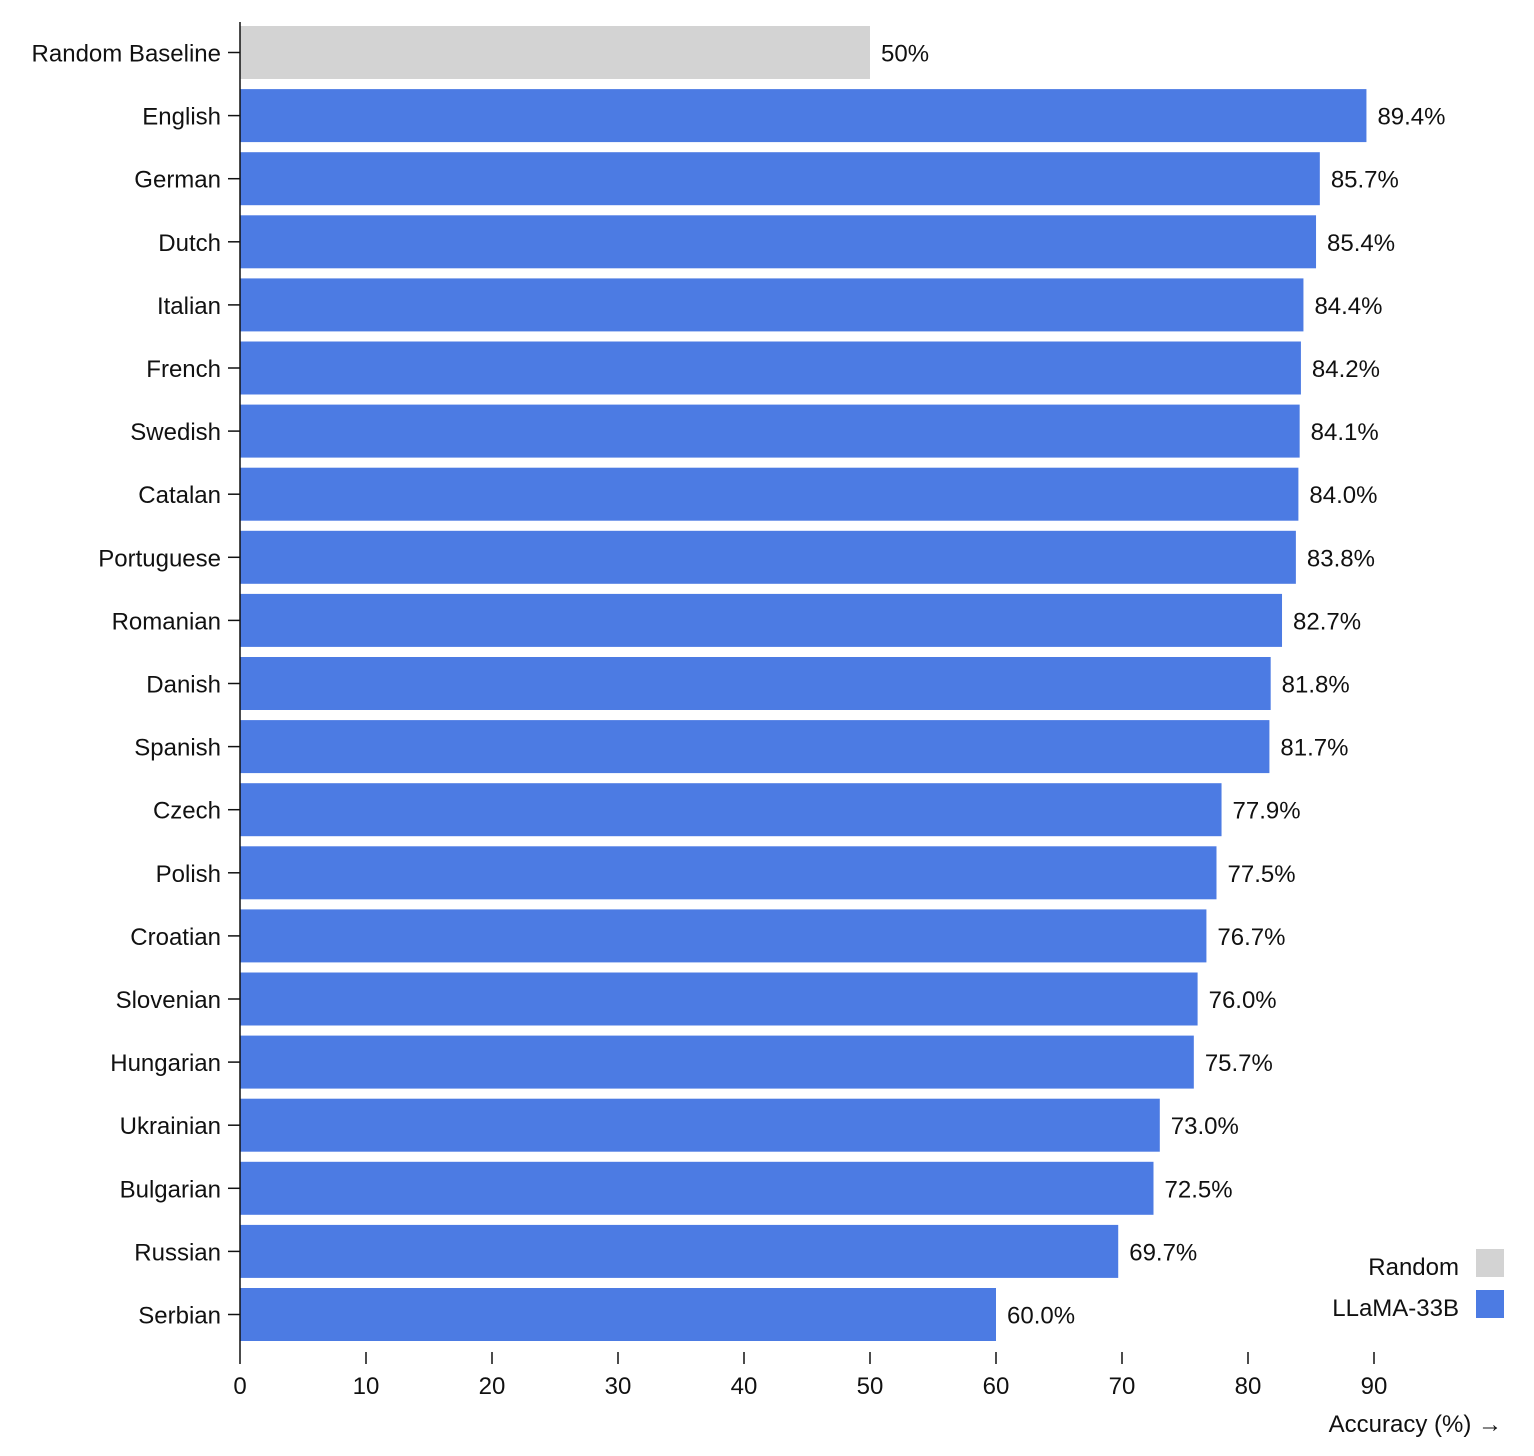 This screenshot has height=1456, width=1534. Describe the element at coordinates (239, 1386) in the screenshot. I see `x-tick-label-0: 0` at that location.